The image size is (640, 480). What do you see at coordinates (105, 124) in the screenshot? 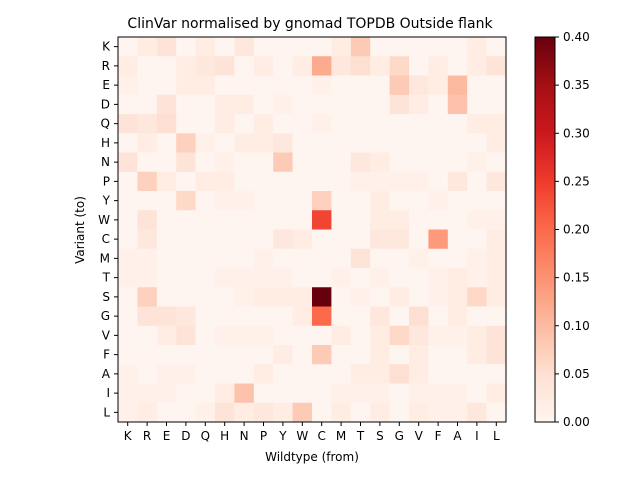
I see `y-tick-label: Q` at bounding box center [105, 124].